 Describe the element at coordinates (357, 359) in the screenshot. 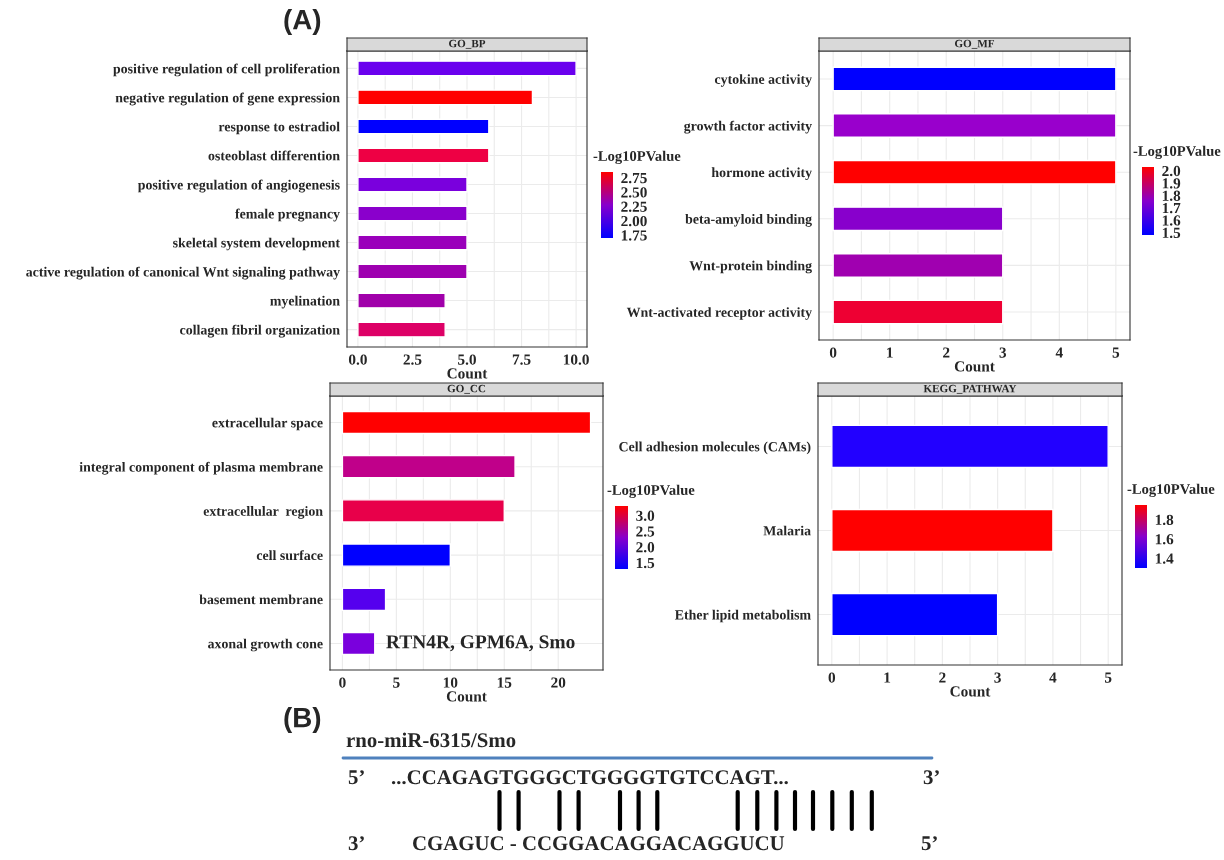

I see `x-tick-label: 0.0` at that location.